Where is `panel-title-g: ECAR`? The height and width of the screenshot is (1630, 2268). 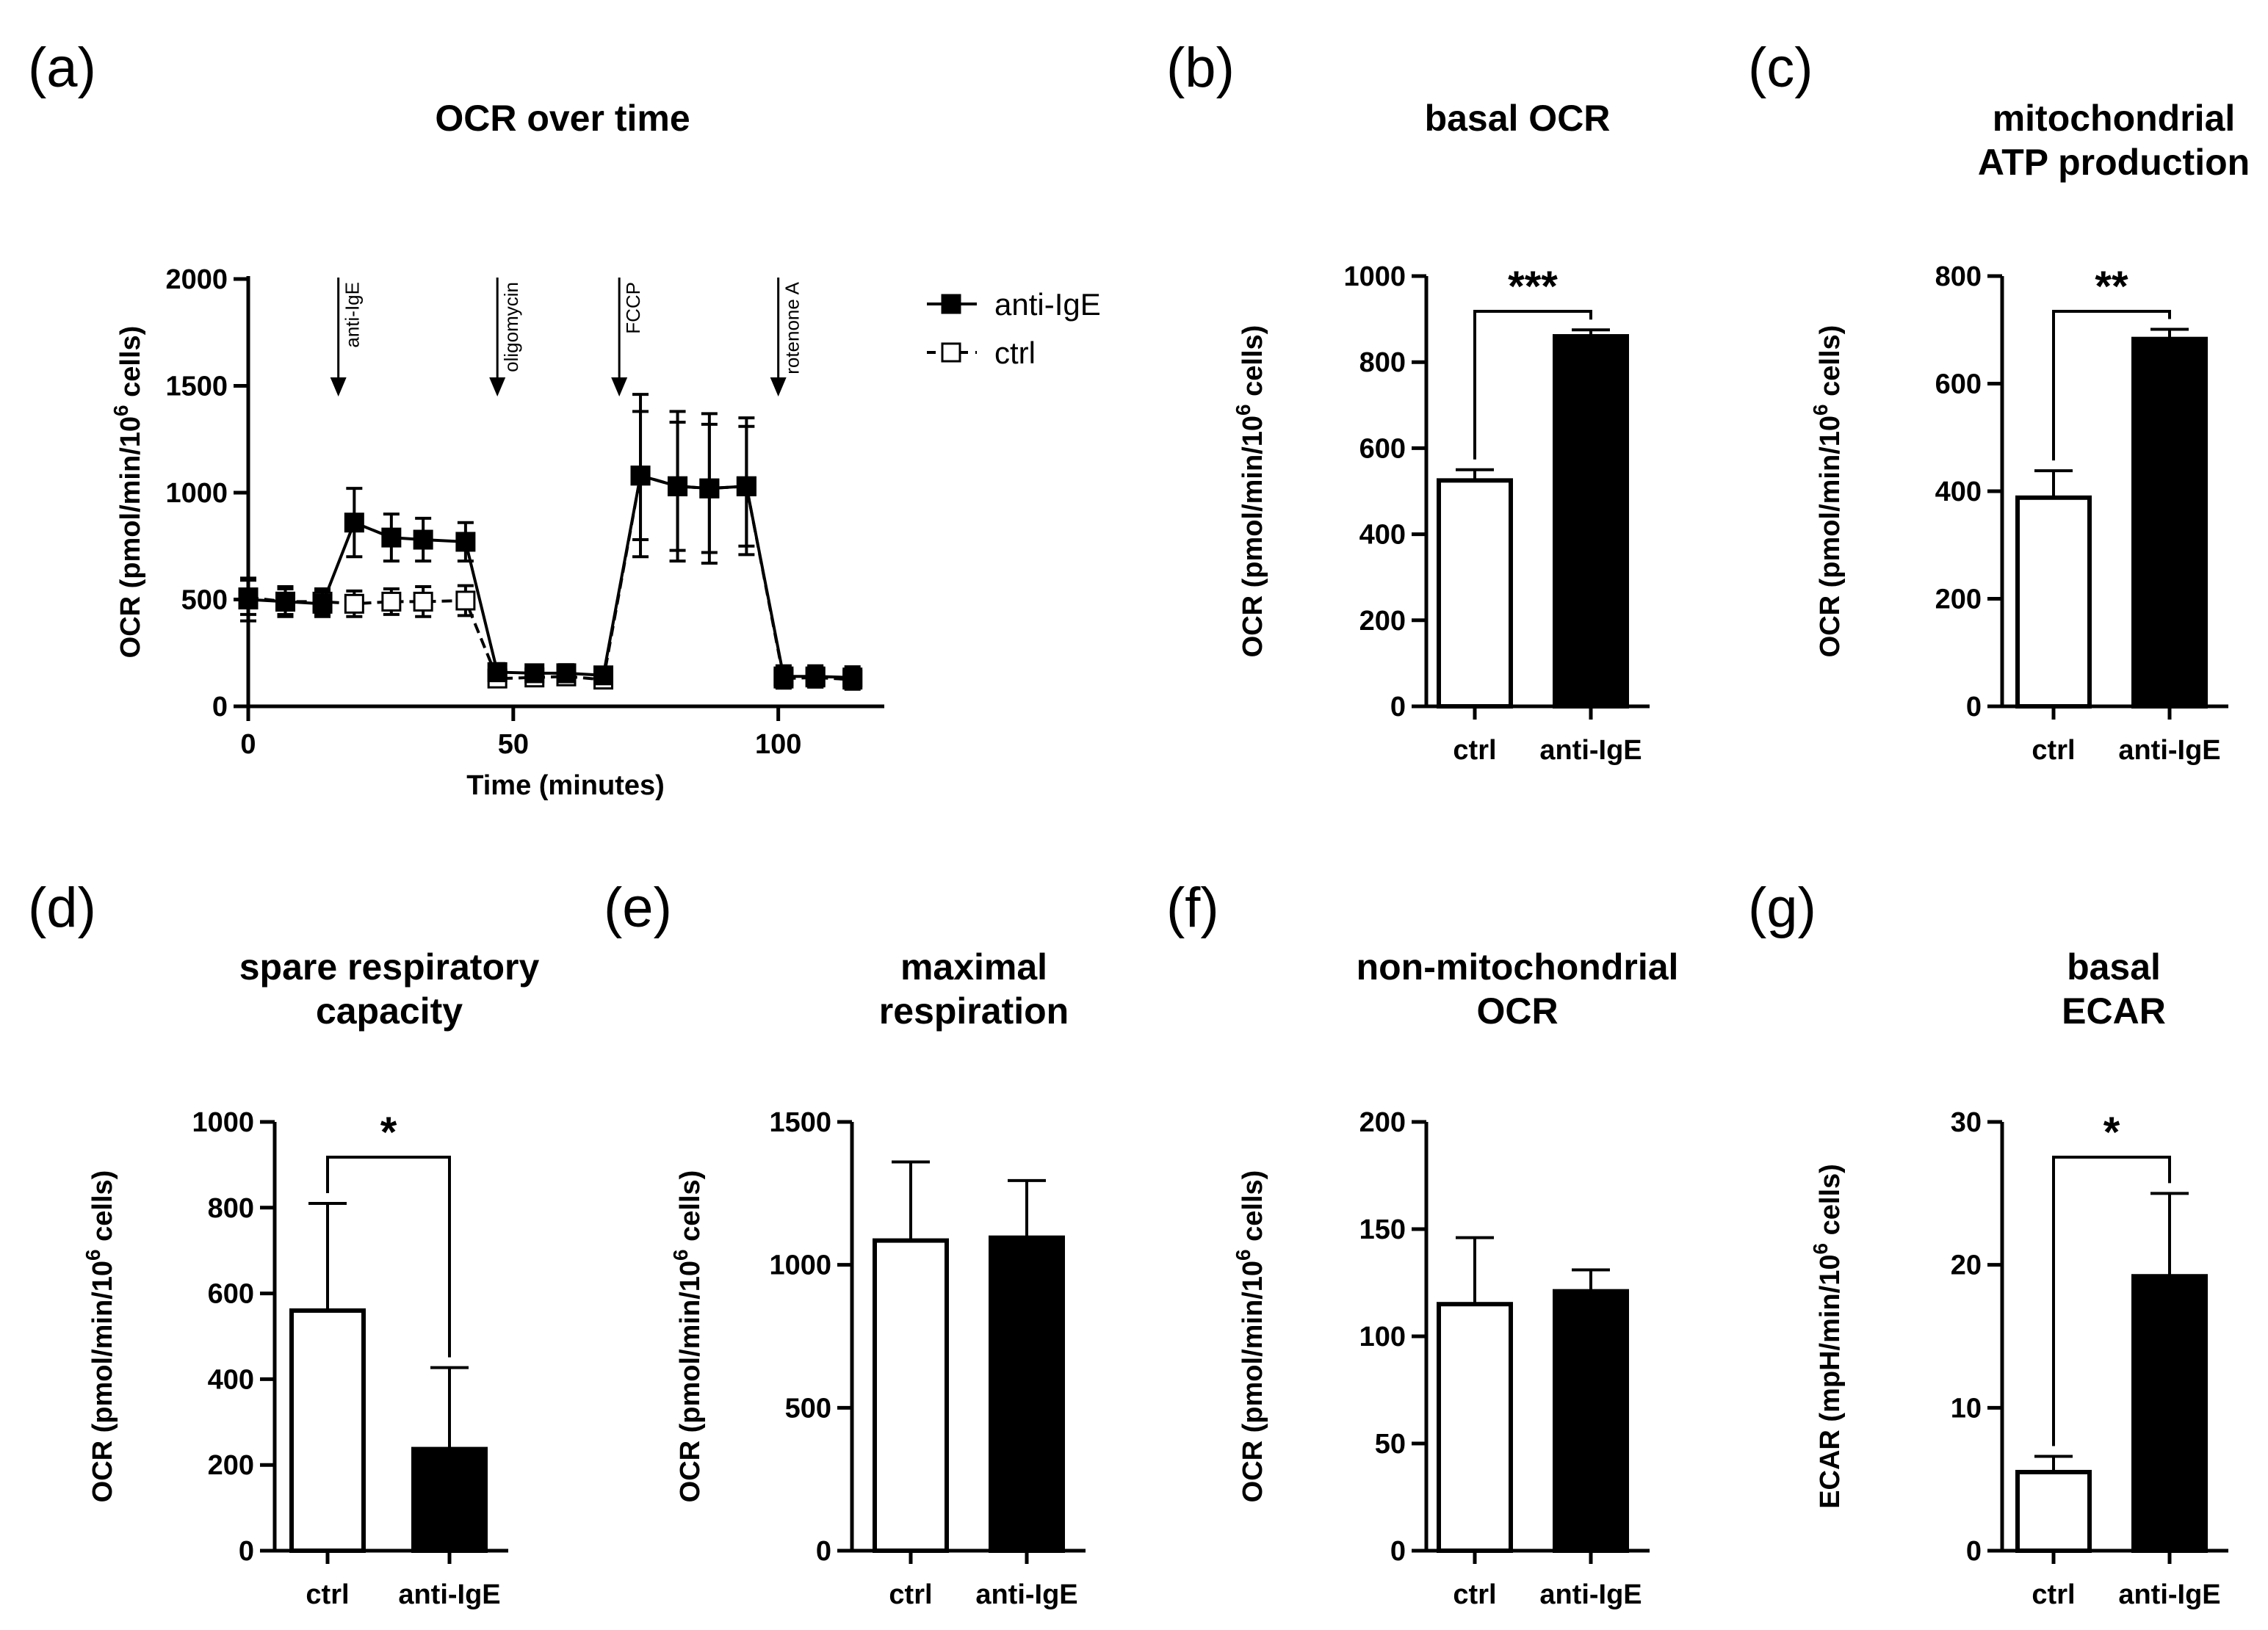
panel-title-g: ECAR is located at coordinates (2114, 1011).